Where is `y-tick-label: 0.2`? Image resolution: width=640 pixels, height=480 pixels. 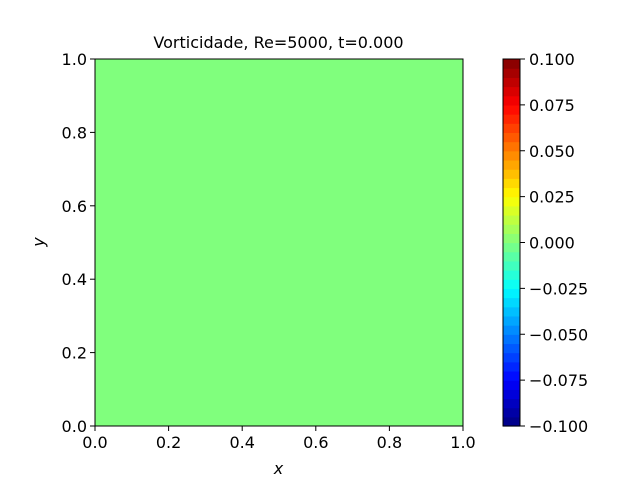 y-tick-label: 0.2 is located at coordinates (74, 353).